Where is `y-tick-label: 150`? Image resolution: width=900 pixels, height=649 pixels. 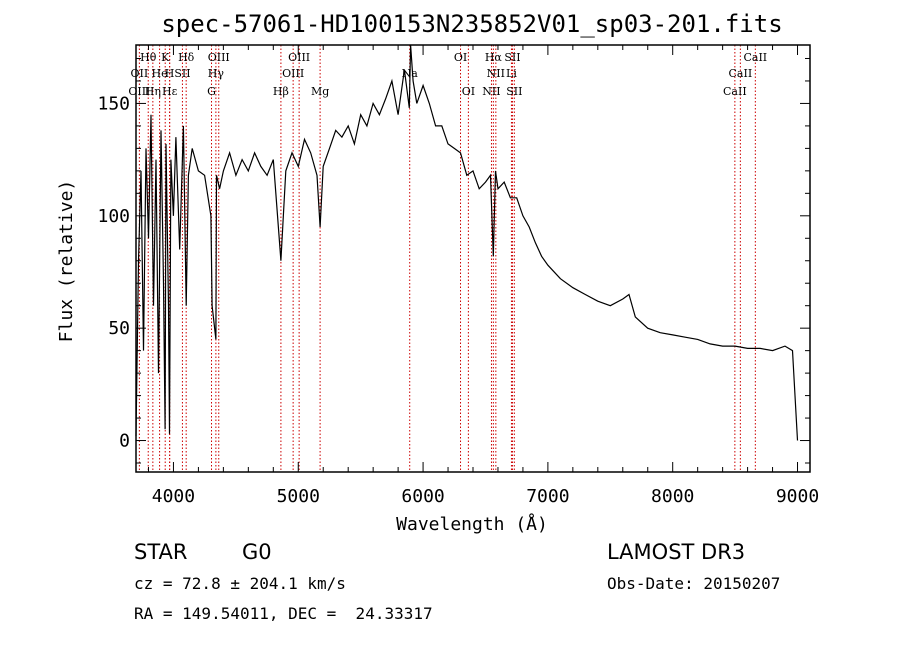 y-tick-label: 150 is located at coordinates (113, 103).